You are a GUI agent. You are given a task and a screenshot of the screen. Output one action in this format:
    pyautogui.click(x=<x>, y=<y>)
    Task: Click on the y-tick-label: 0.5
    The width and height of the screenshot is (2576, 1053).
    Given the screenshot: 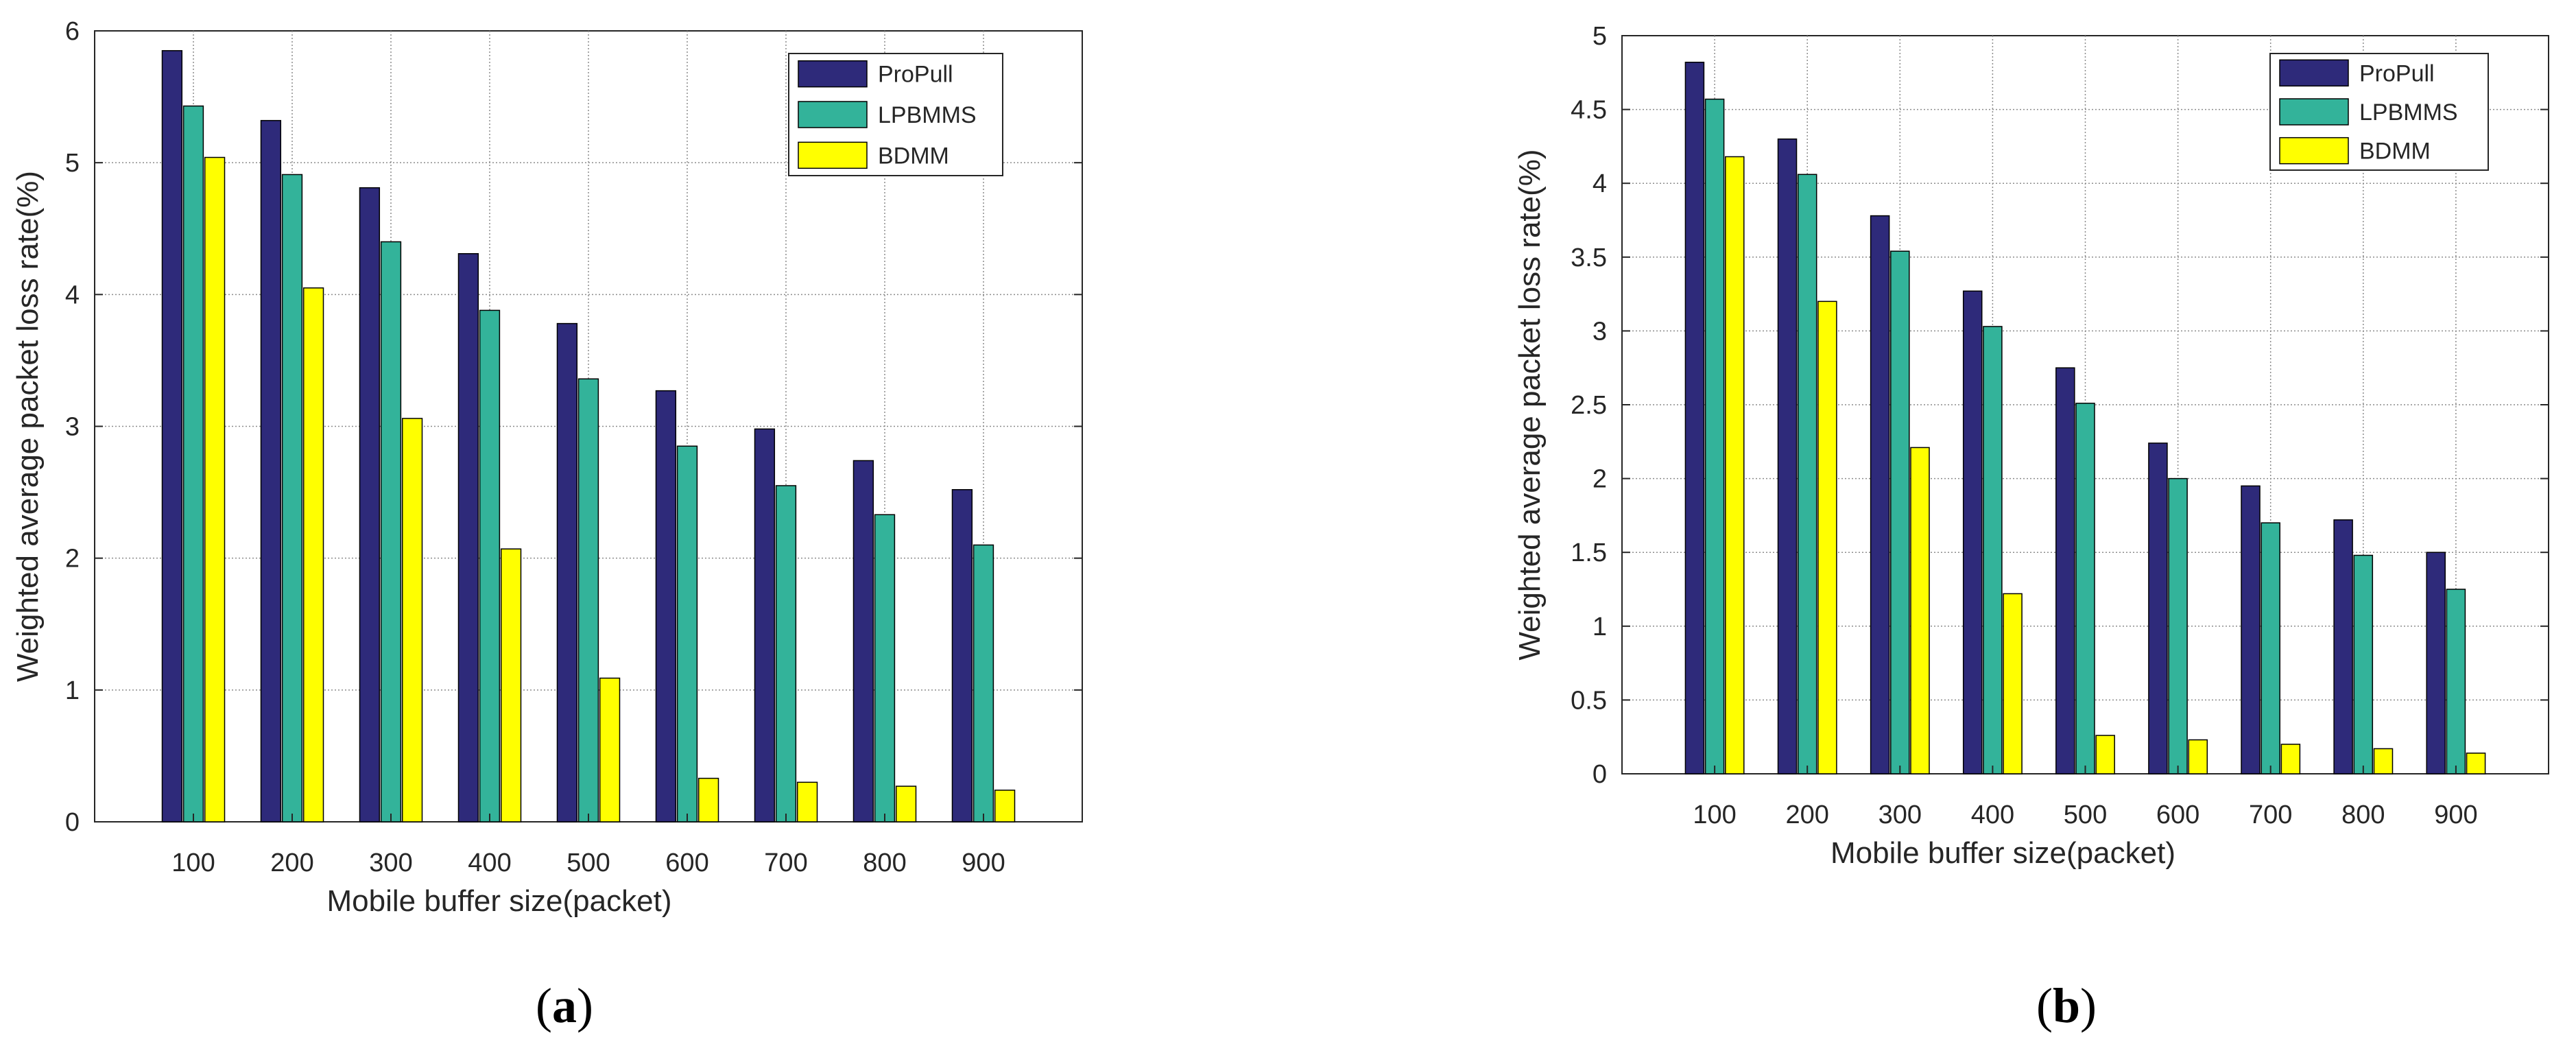 What is the action you would take?
    pyautogui.click(x=1589, y=700)
    